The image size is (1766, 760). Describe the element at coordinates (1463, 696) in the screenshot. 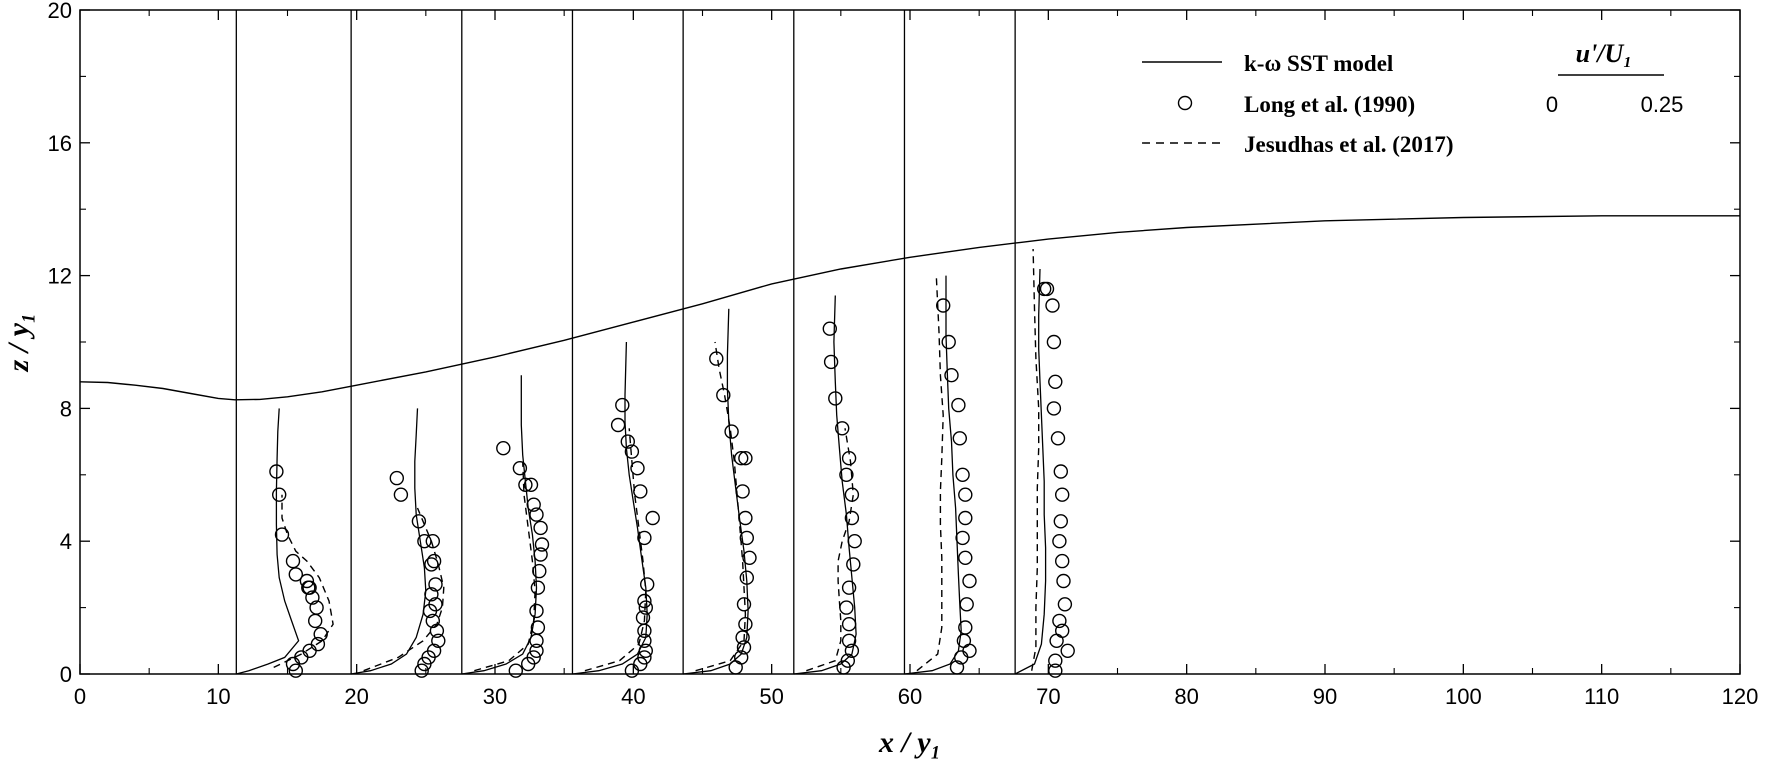

I see `x-tick-label: 100` at that location.